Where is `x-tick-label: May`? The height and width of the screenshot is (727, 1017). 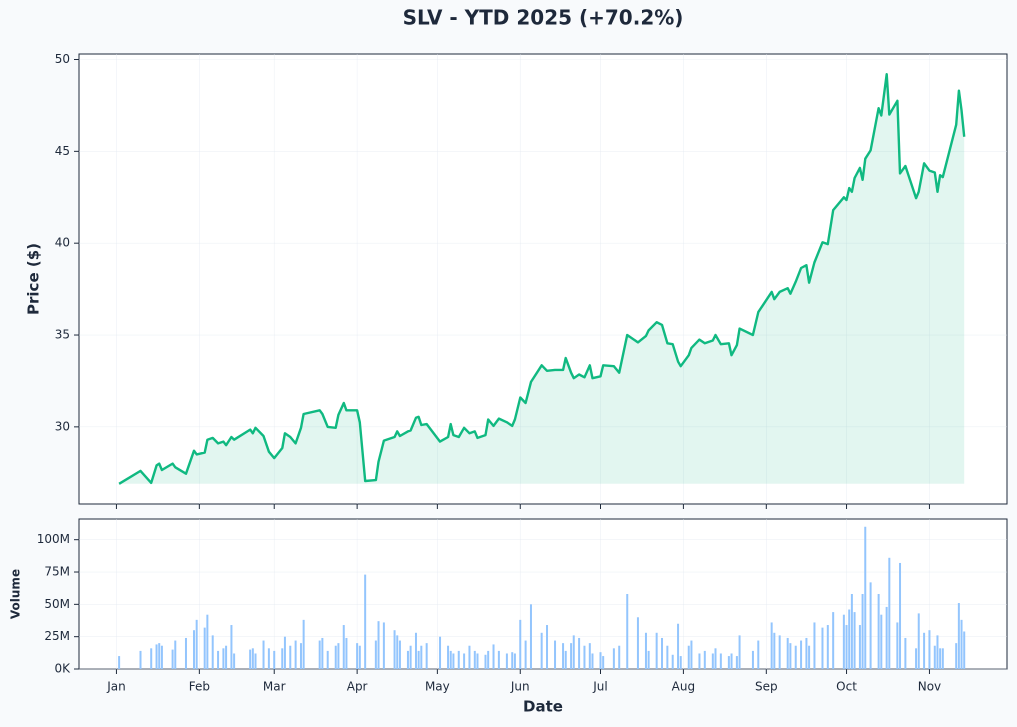 x-tick-label: May is located at coordinates (437, 687).